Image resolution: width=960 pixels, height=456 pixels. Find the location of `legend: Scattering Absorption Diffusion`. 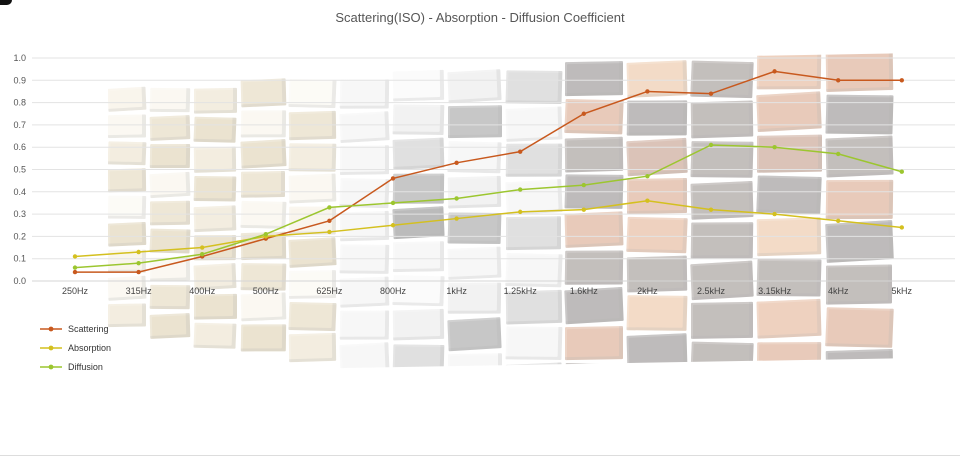

legend: Scattering Absorption Diffusion is located at coordinates (75, 351).